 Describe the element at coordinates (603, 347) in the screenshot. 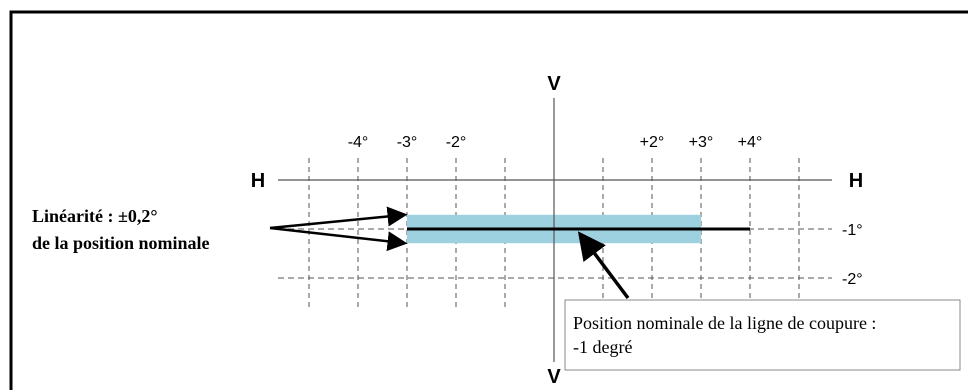

I see `nominal-callout-line2: -1 degré` at that location.